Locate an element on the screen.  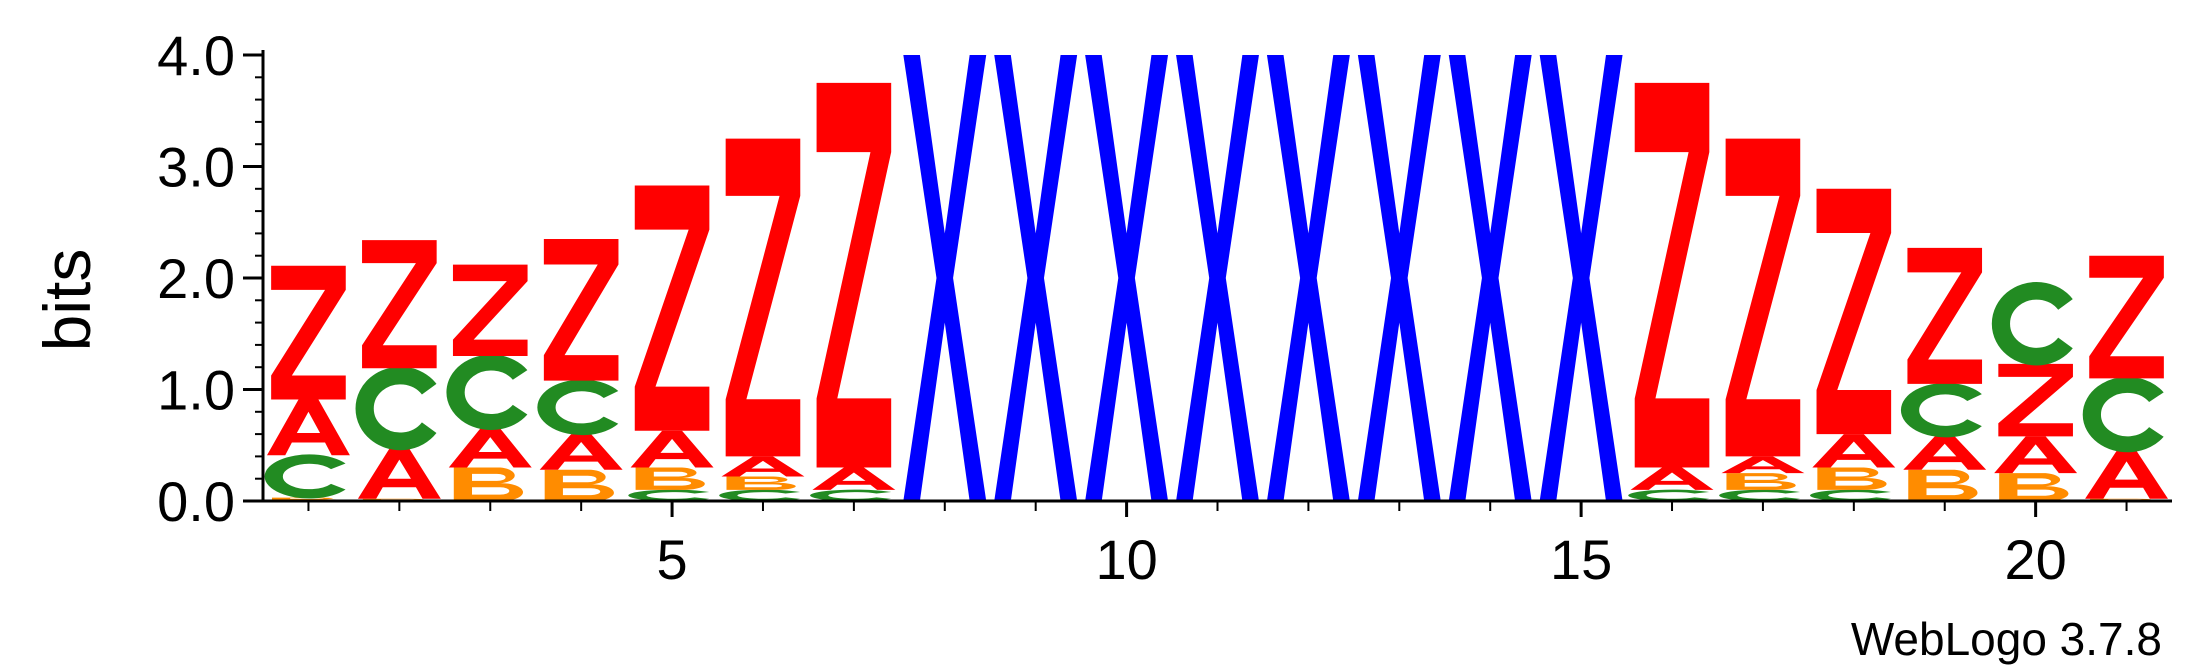
x-tick-label: 20 is located at coordinates (2035, 559).